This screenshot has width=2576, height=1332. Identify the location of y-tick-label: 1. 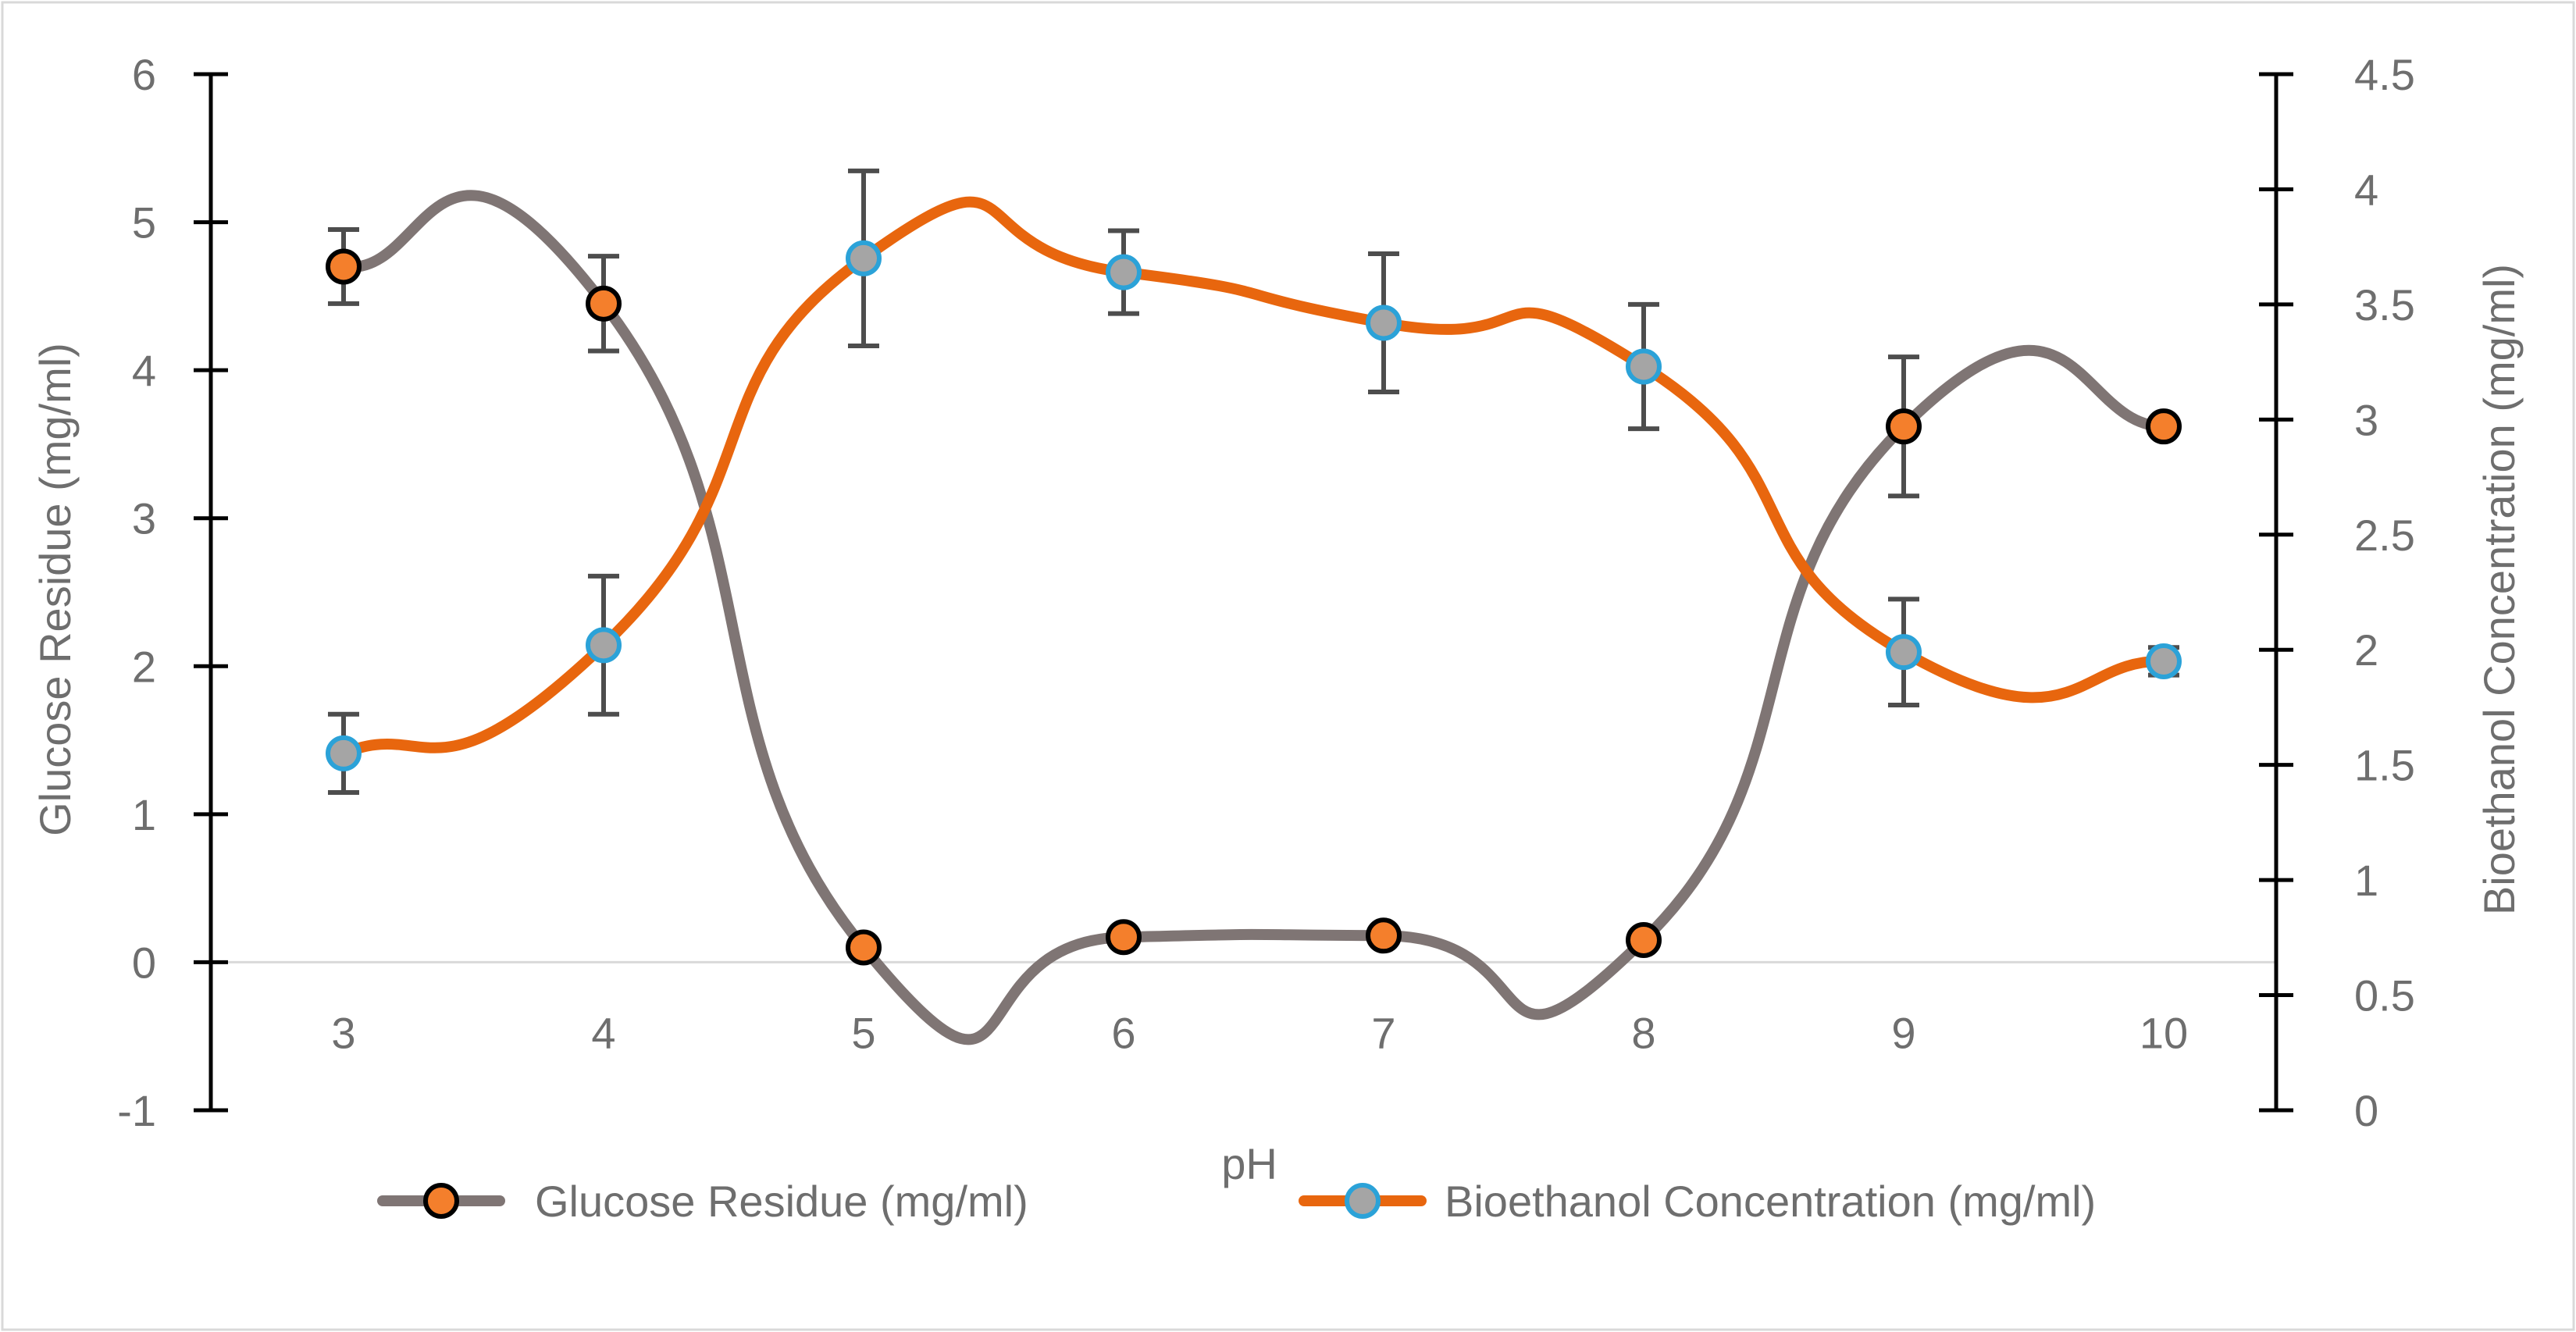
(144, 814).